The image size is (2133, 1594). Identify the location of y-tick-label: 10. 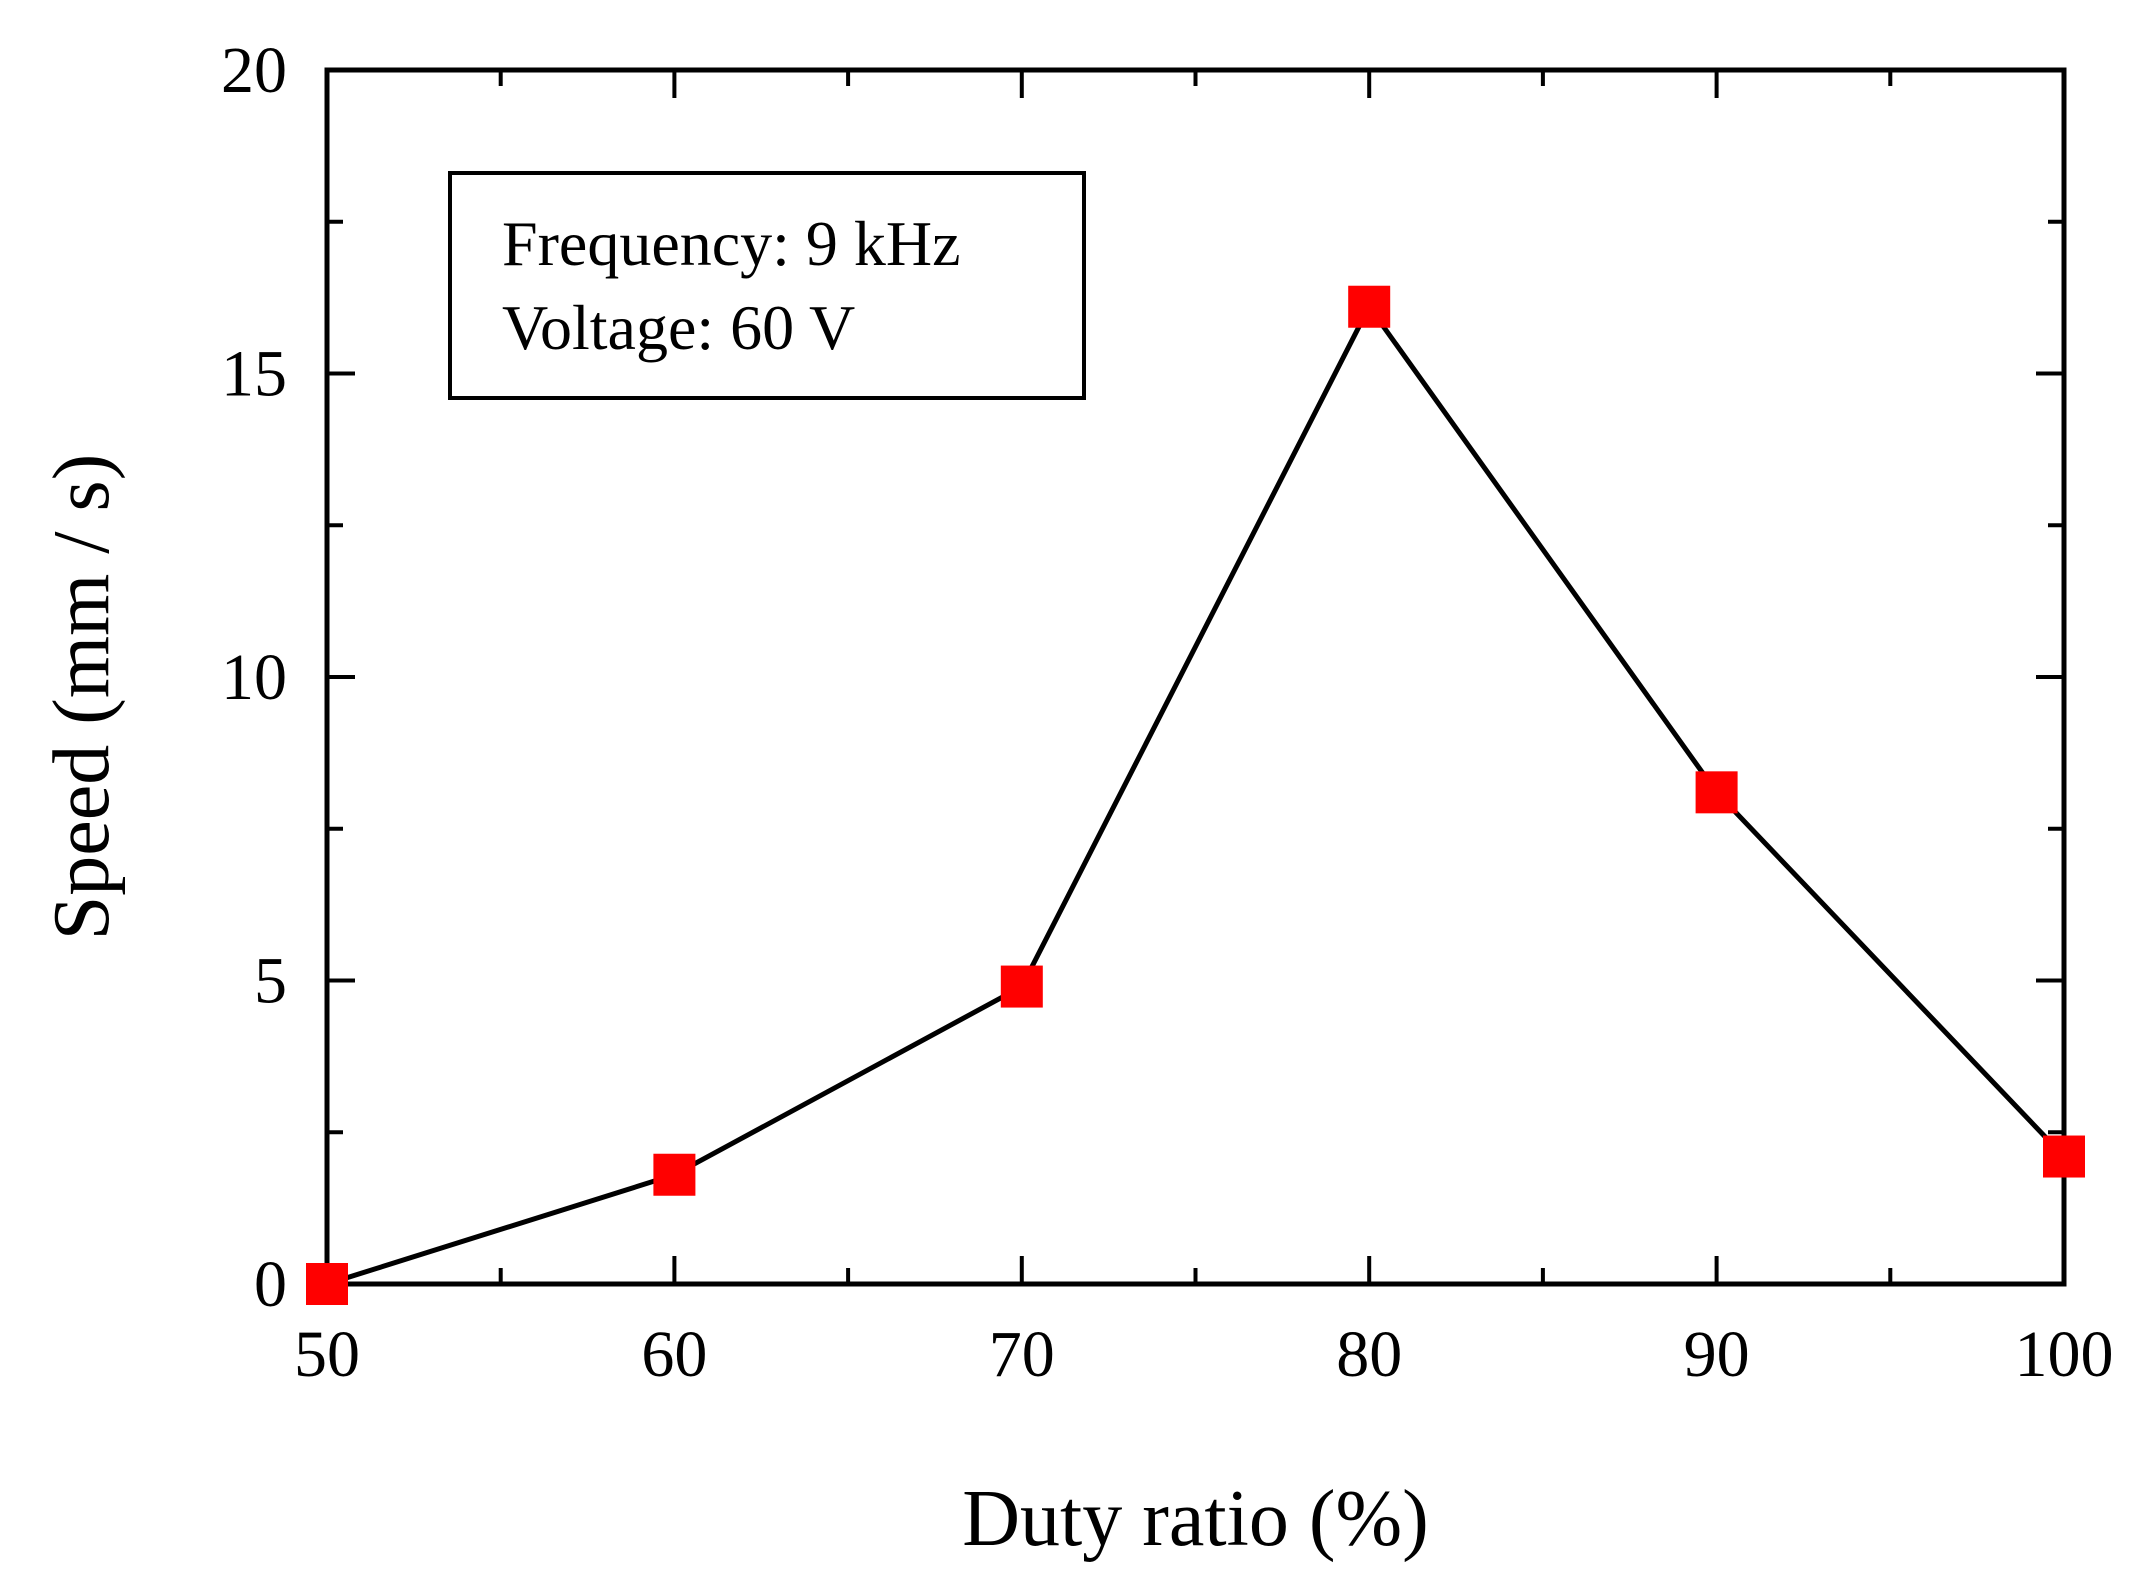
(254, 677).